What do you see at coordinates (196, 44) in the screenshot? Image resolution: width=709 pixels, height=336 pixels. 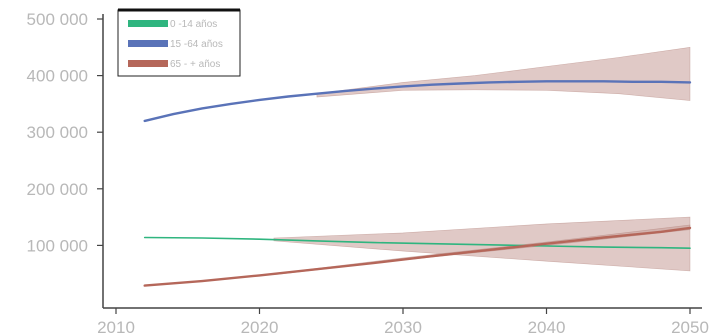 I see `legend-label: 15 -64 años` at bounding box center [196, 44].